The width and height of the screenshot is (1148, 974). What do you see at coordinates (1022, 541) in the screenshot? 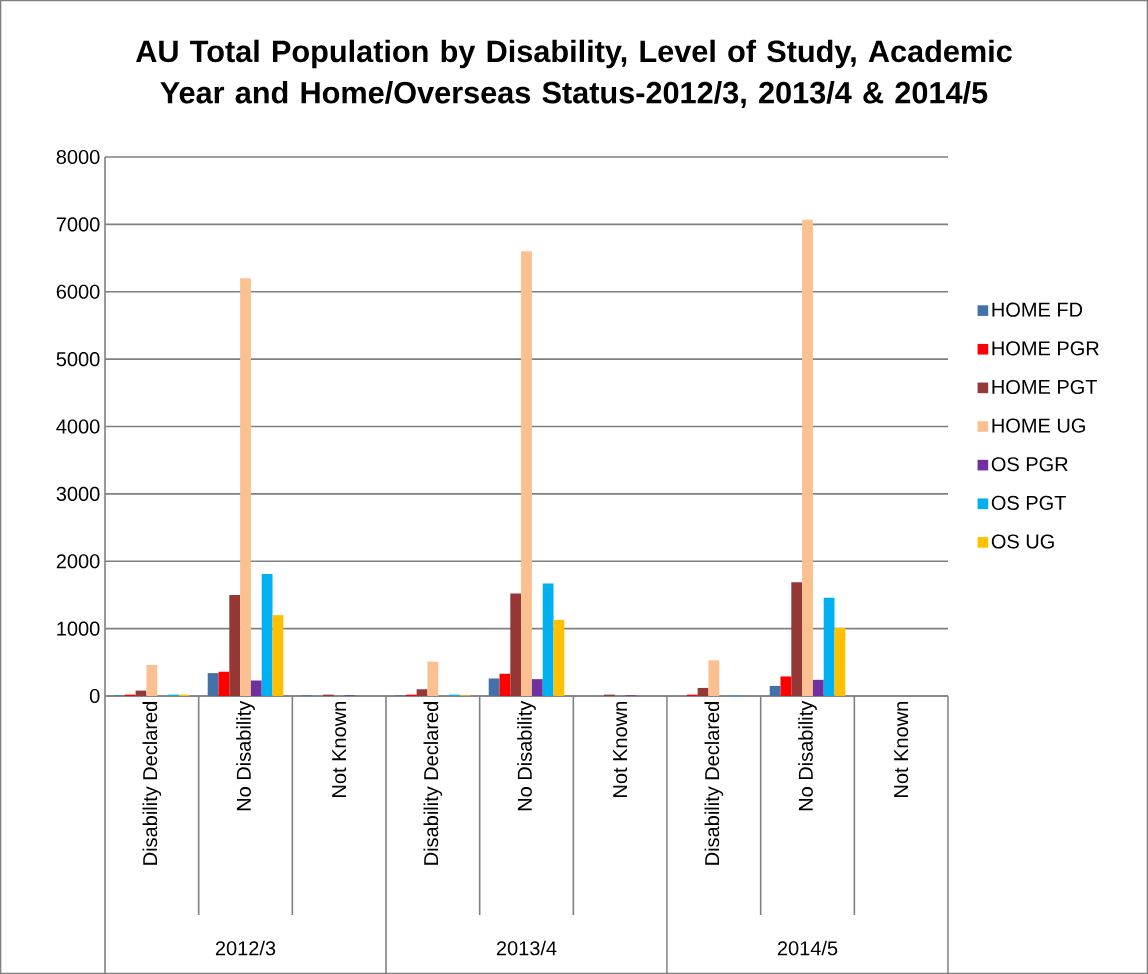
I see `legend-label: OS UG` at bounding box center [1022, 541].